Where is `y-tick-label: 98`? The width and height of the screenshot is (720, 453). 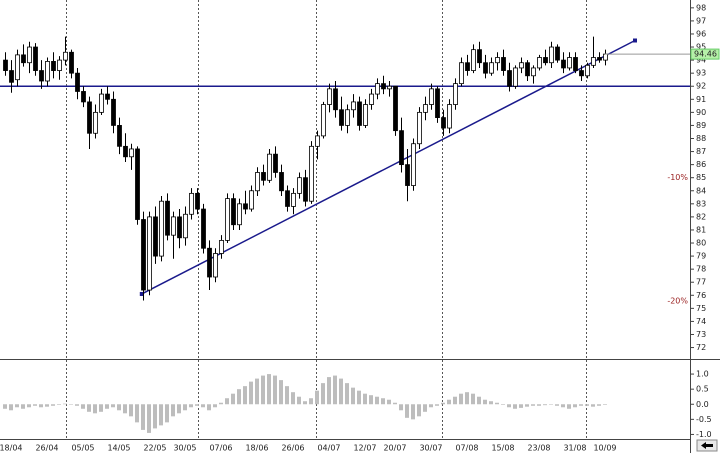
y-tick-label: 98 is located at coordinates (701, 7).